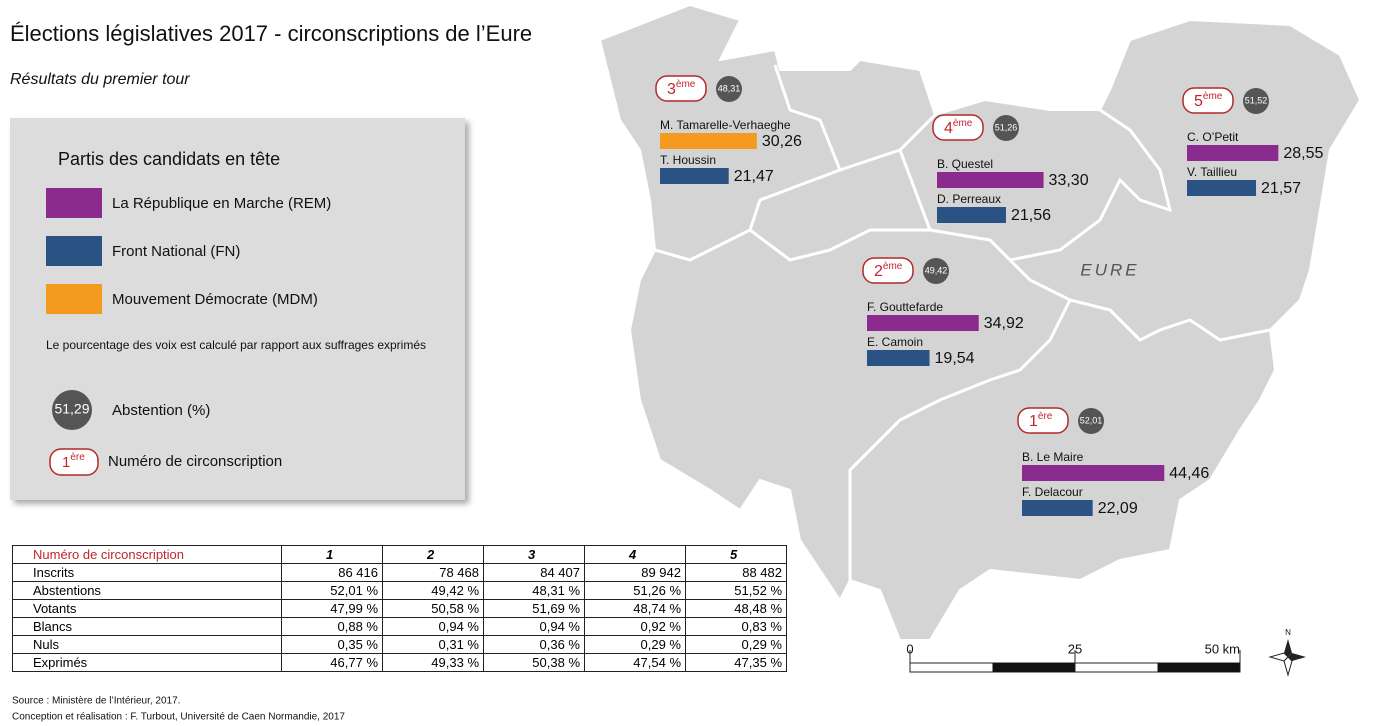 The image size is (1384, 726). I want to click on vote-value: 21,47, so click(754, 176).